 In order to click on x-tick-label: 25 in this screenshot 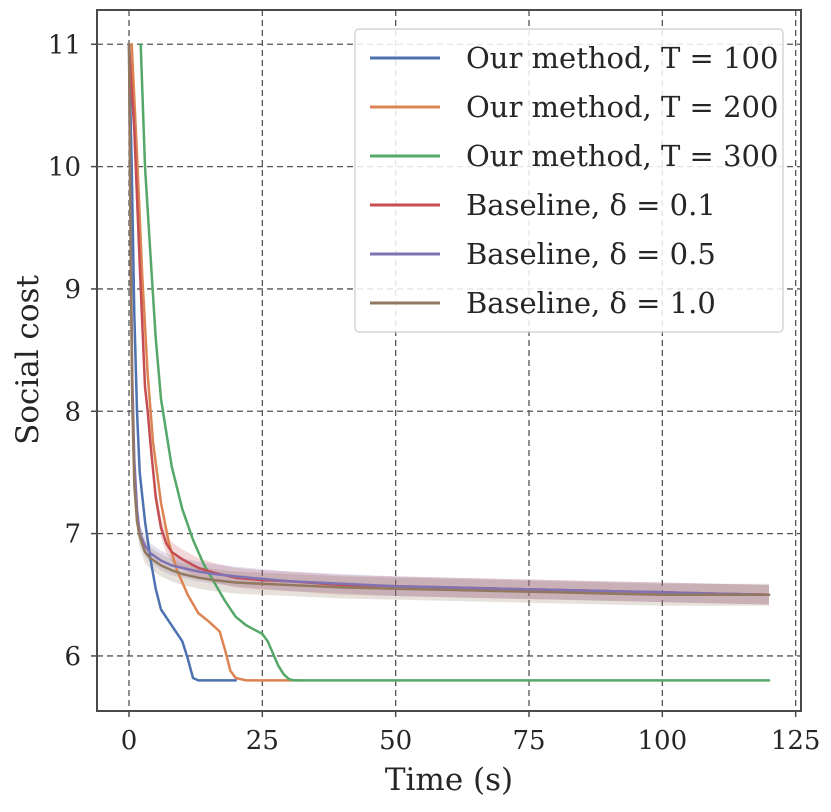, I will do `click(262, 741)`.